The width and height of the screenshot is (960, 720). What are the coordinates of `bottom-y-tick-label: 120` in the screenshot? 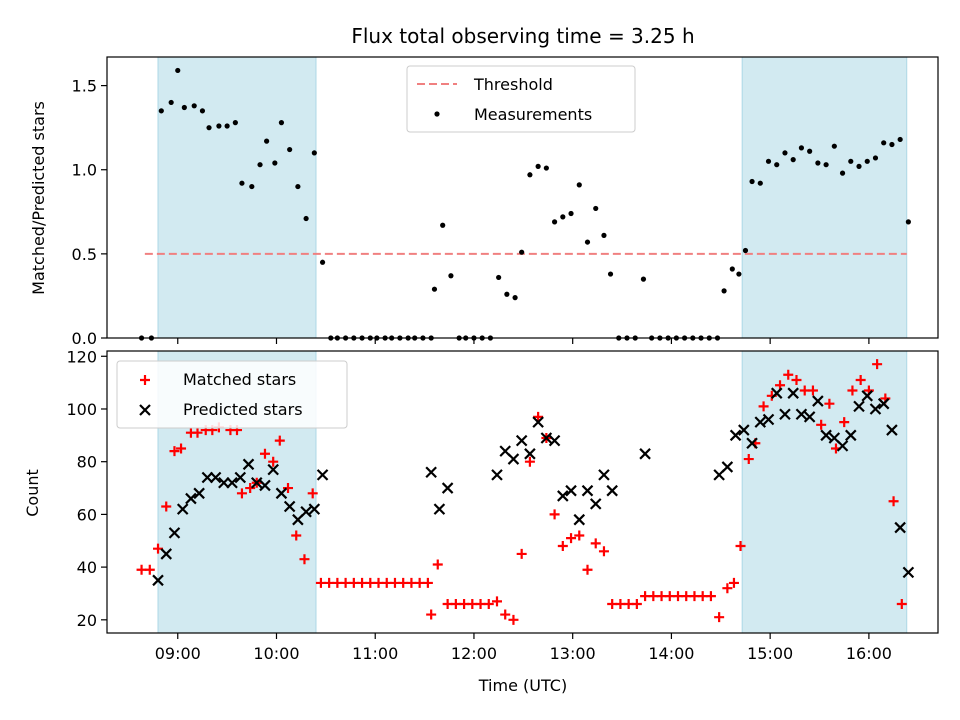 It's located at (81, 356).